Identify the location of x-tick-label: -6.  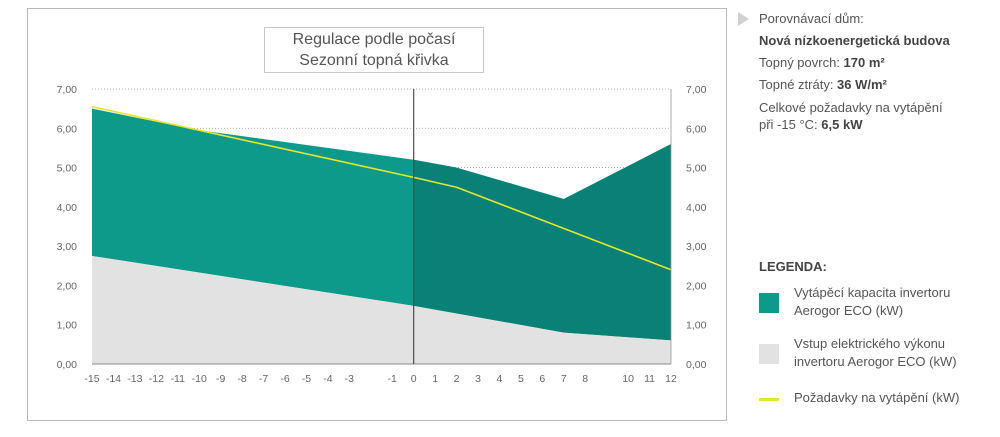
(284, 379).